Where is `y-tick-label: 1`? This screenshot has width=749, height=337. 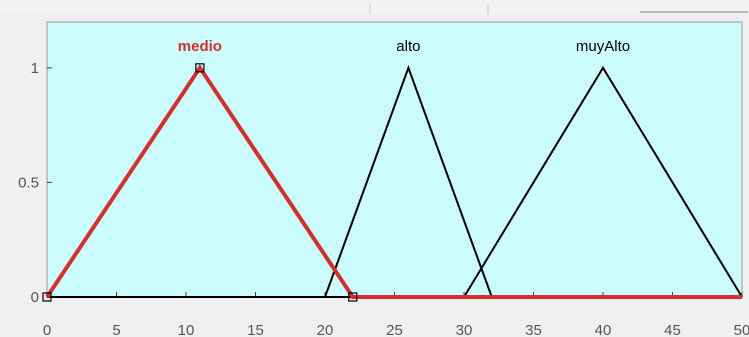
y-tick-label: 1 is located at coordinates (35, 68).